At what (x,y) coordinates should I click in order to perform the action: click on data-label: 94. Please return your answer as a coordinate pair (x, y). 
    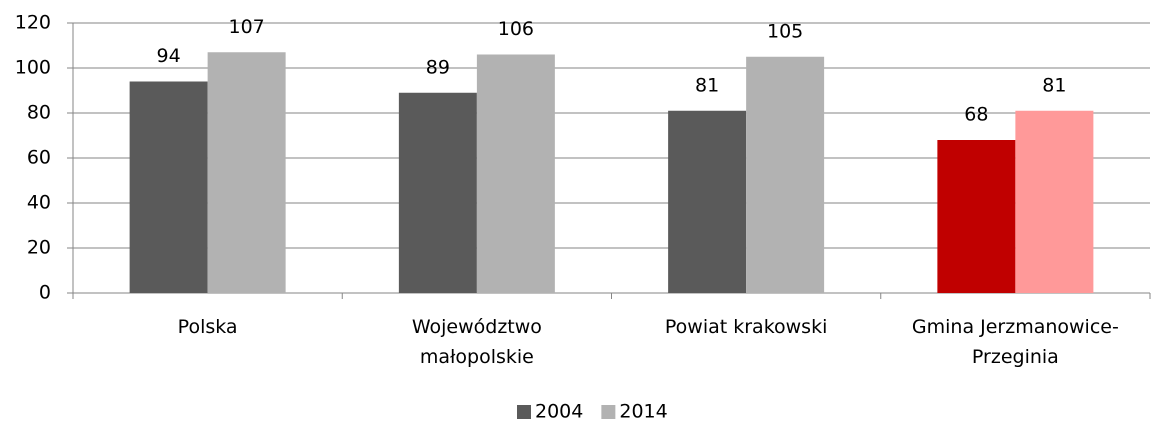
    Looking at the image, I should click on (169, 56).